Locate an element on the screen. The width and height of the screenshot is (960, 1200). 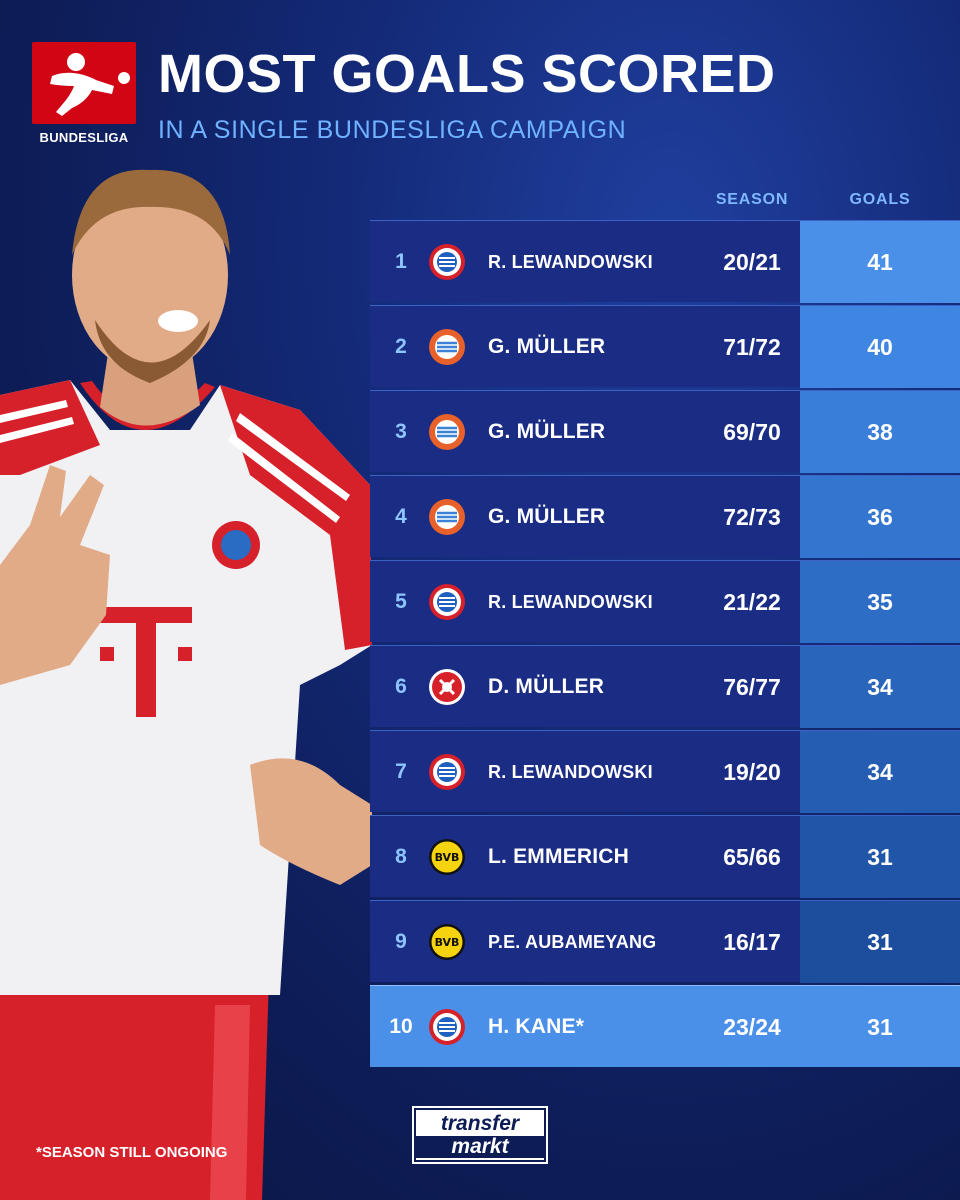
table-row: 3 G. MÜLLER 69/70 38 is located at coordinates (665, 431).